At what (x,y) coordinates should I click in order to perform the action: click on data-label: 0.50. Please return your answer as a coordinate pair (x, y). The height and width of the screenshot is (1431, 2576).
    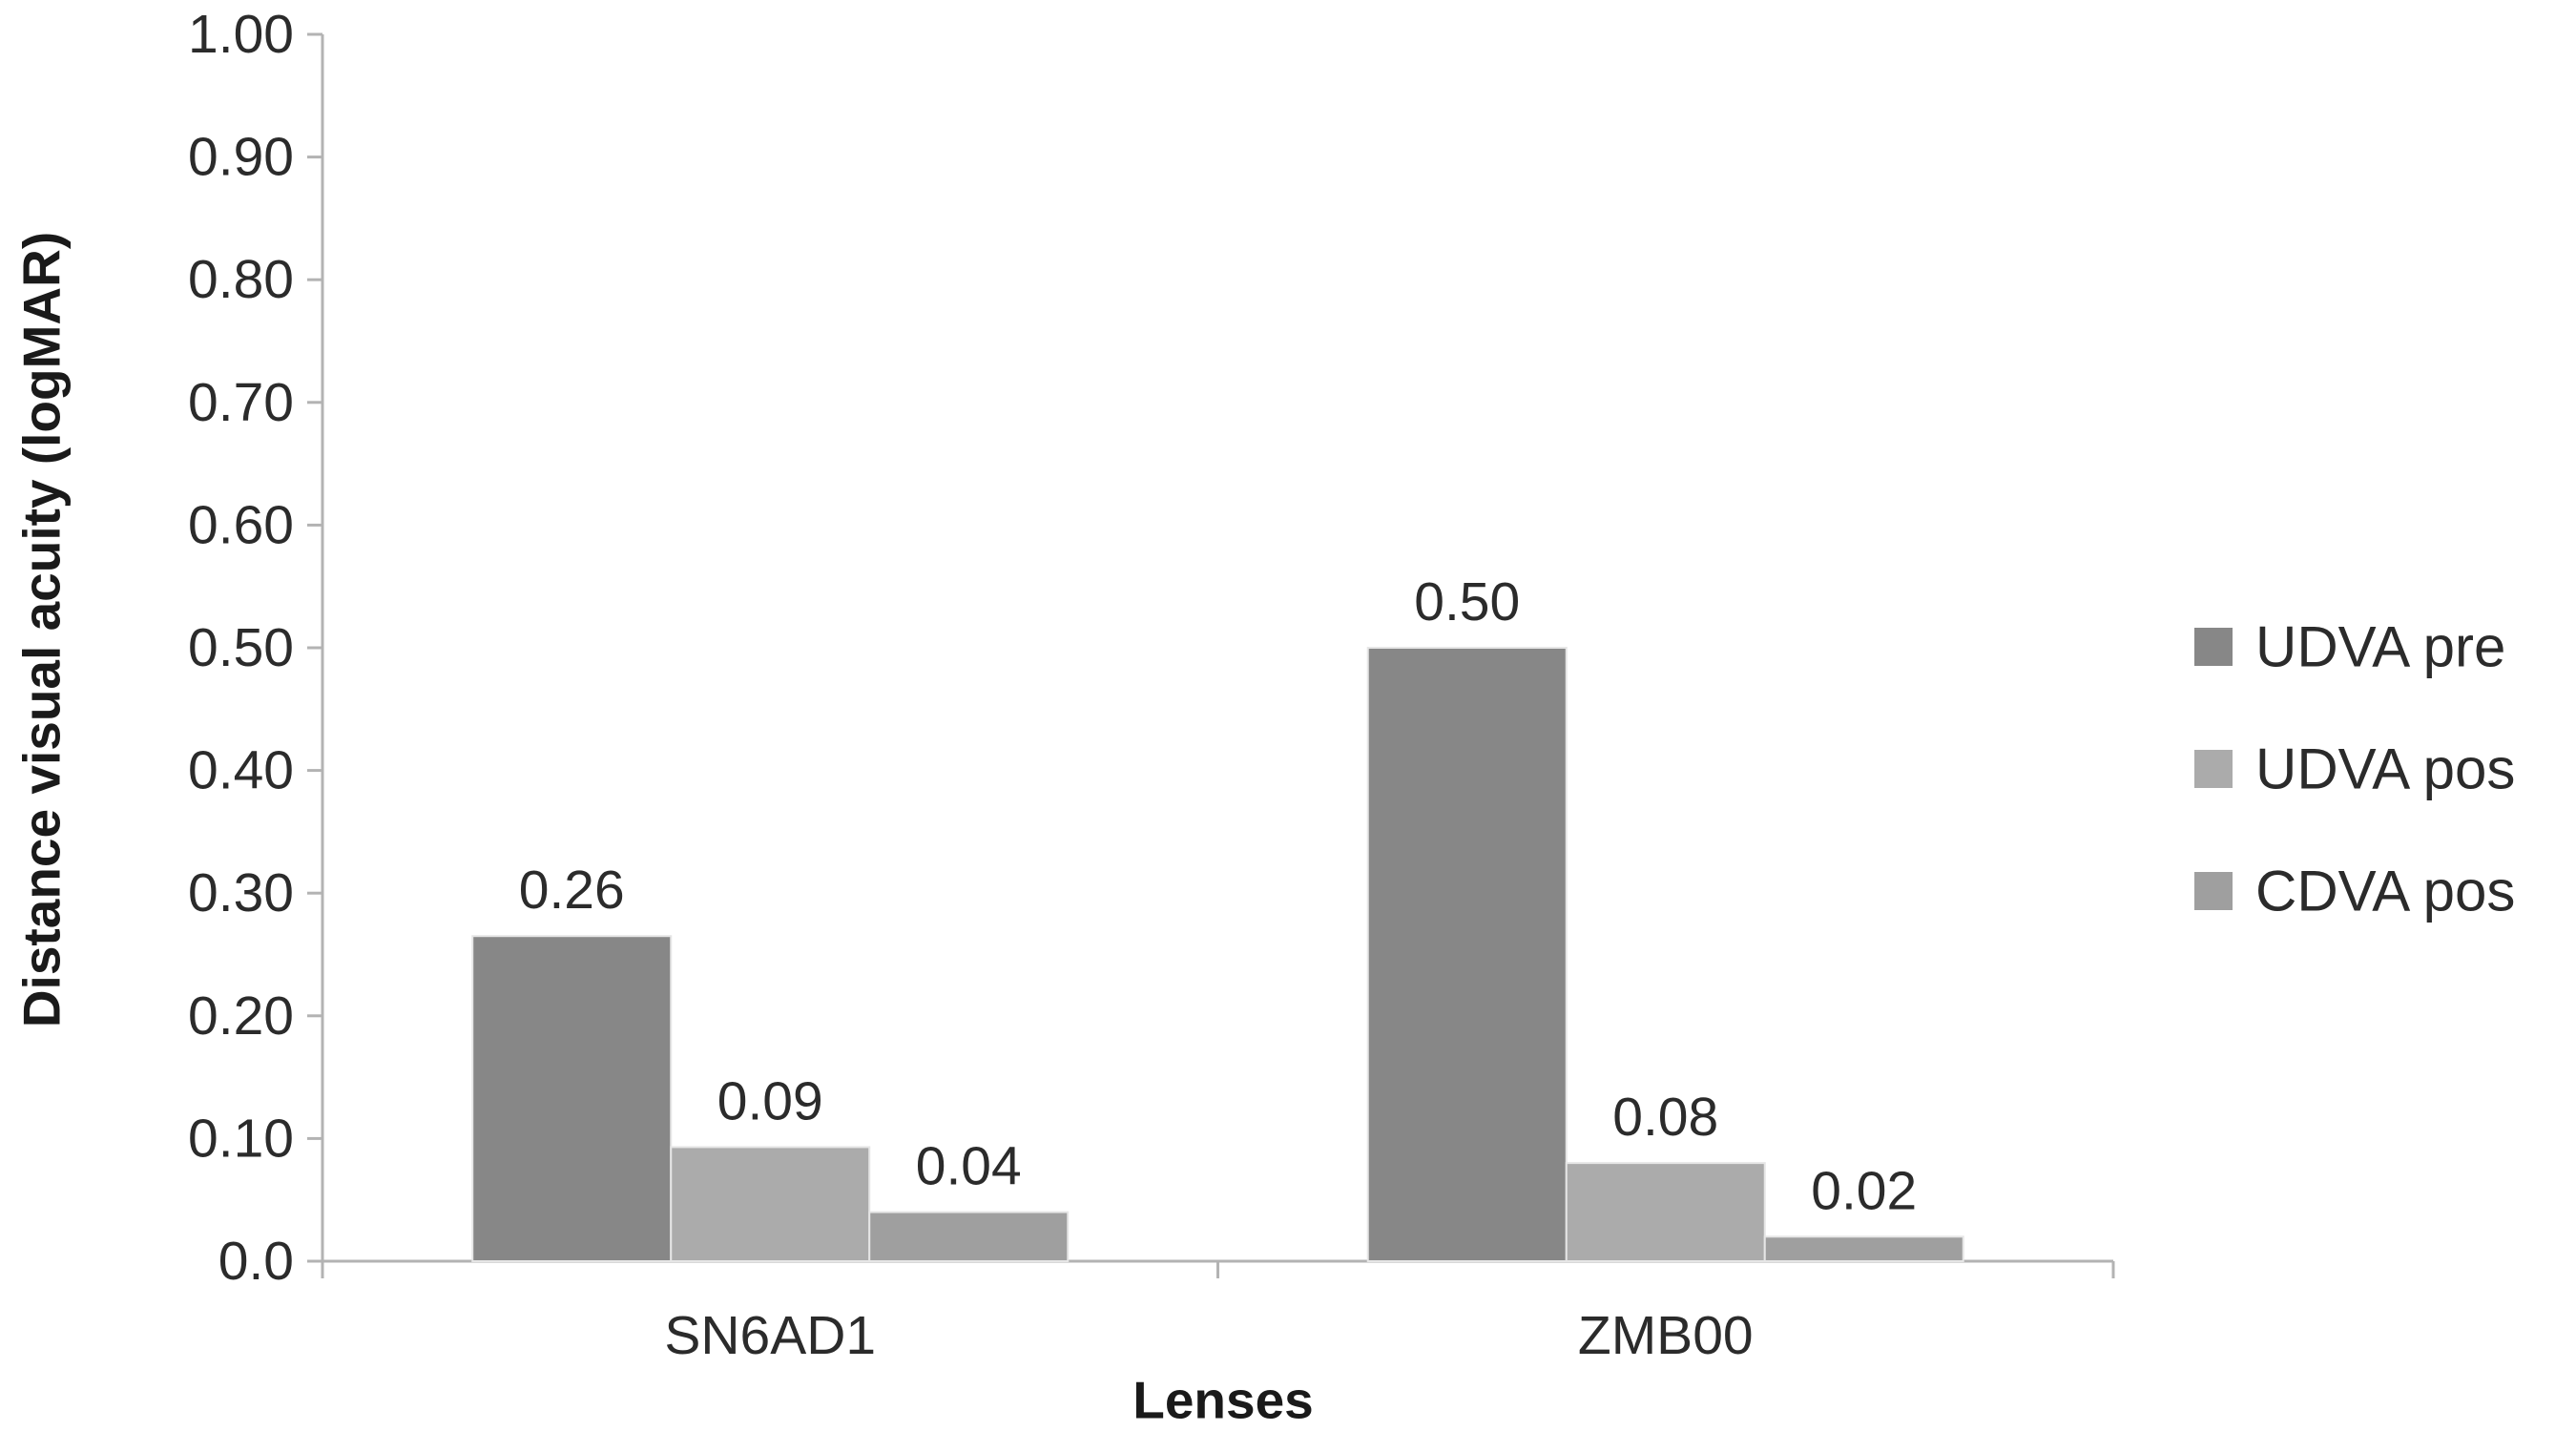
    Looking at the image, I should click on (1467, 602).